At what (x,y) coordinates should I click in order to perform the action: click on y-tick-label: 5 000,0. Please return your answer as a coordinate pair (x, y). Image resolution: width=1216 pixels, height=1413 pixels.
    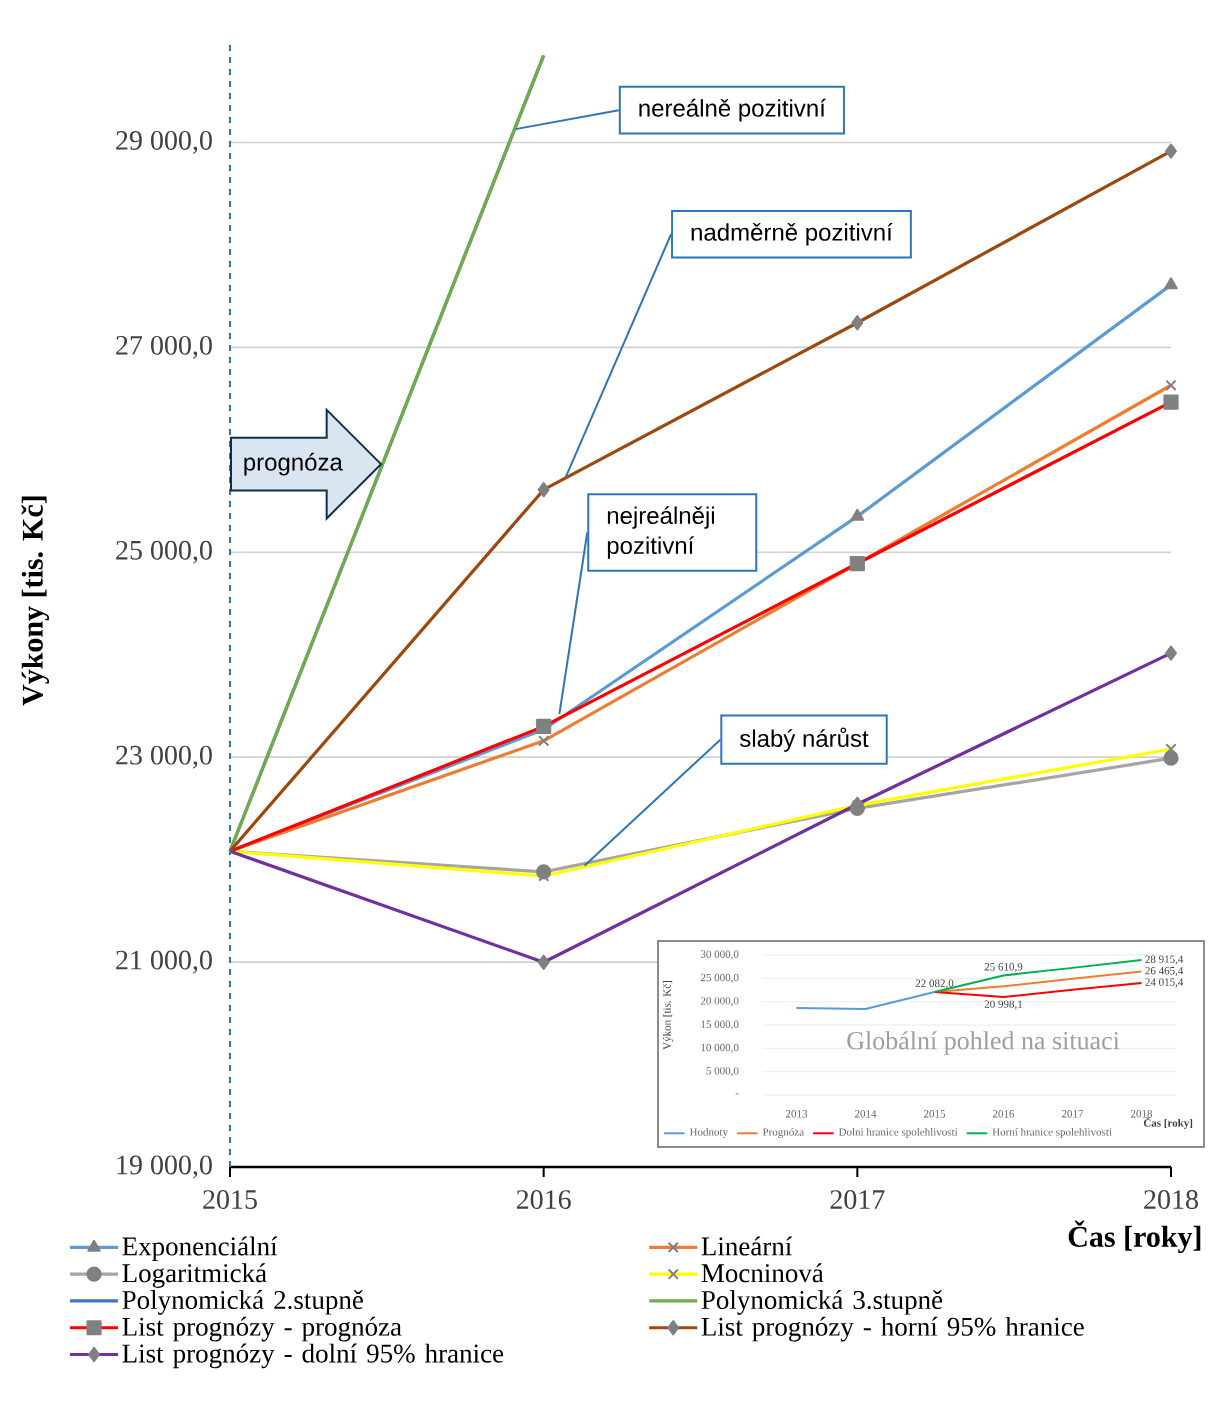
    Looking at the image, I should click on (722, 1072).